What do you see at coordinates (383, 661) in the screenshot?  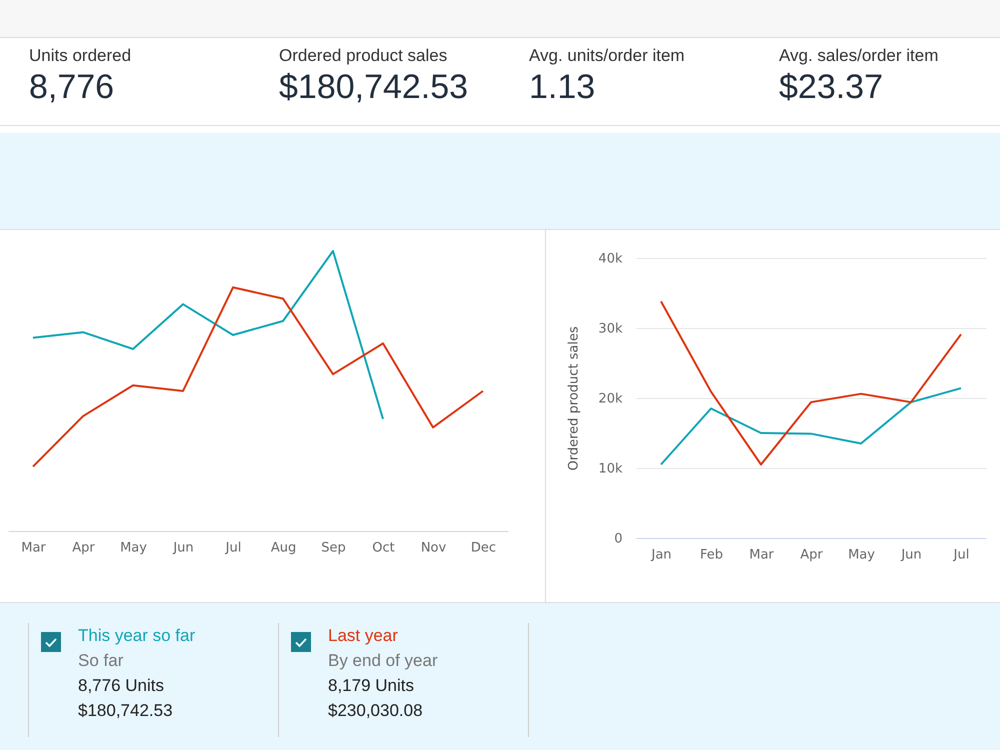 I see `text: By end of year` at bounding box center [383, 661].